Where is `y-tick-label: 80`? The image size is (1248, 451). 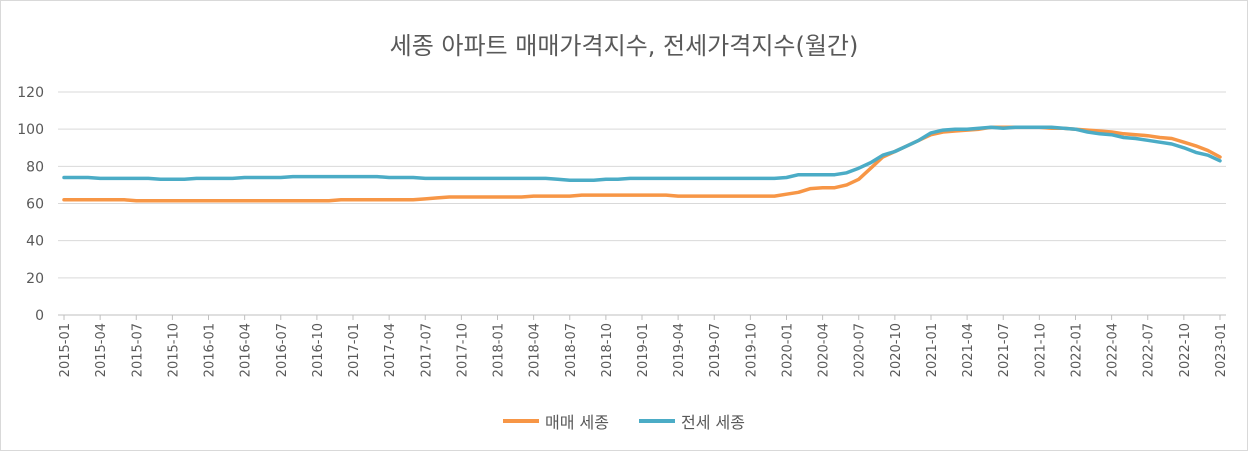 y-tick-label: 80 is located at coordinates (35, 167).